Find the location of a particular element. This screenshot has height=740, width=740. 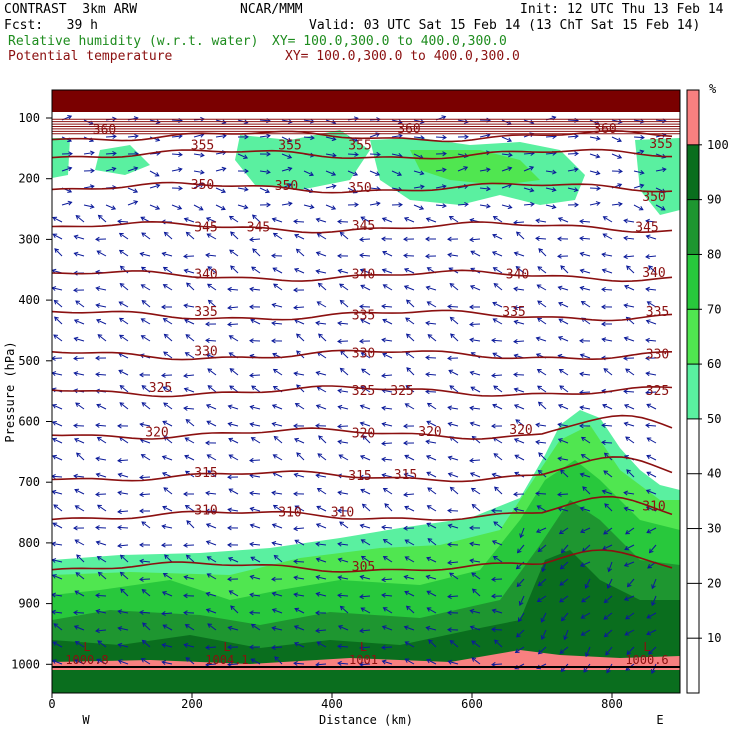

theta-label: 310 is located at coordinates (205, 511).